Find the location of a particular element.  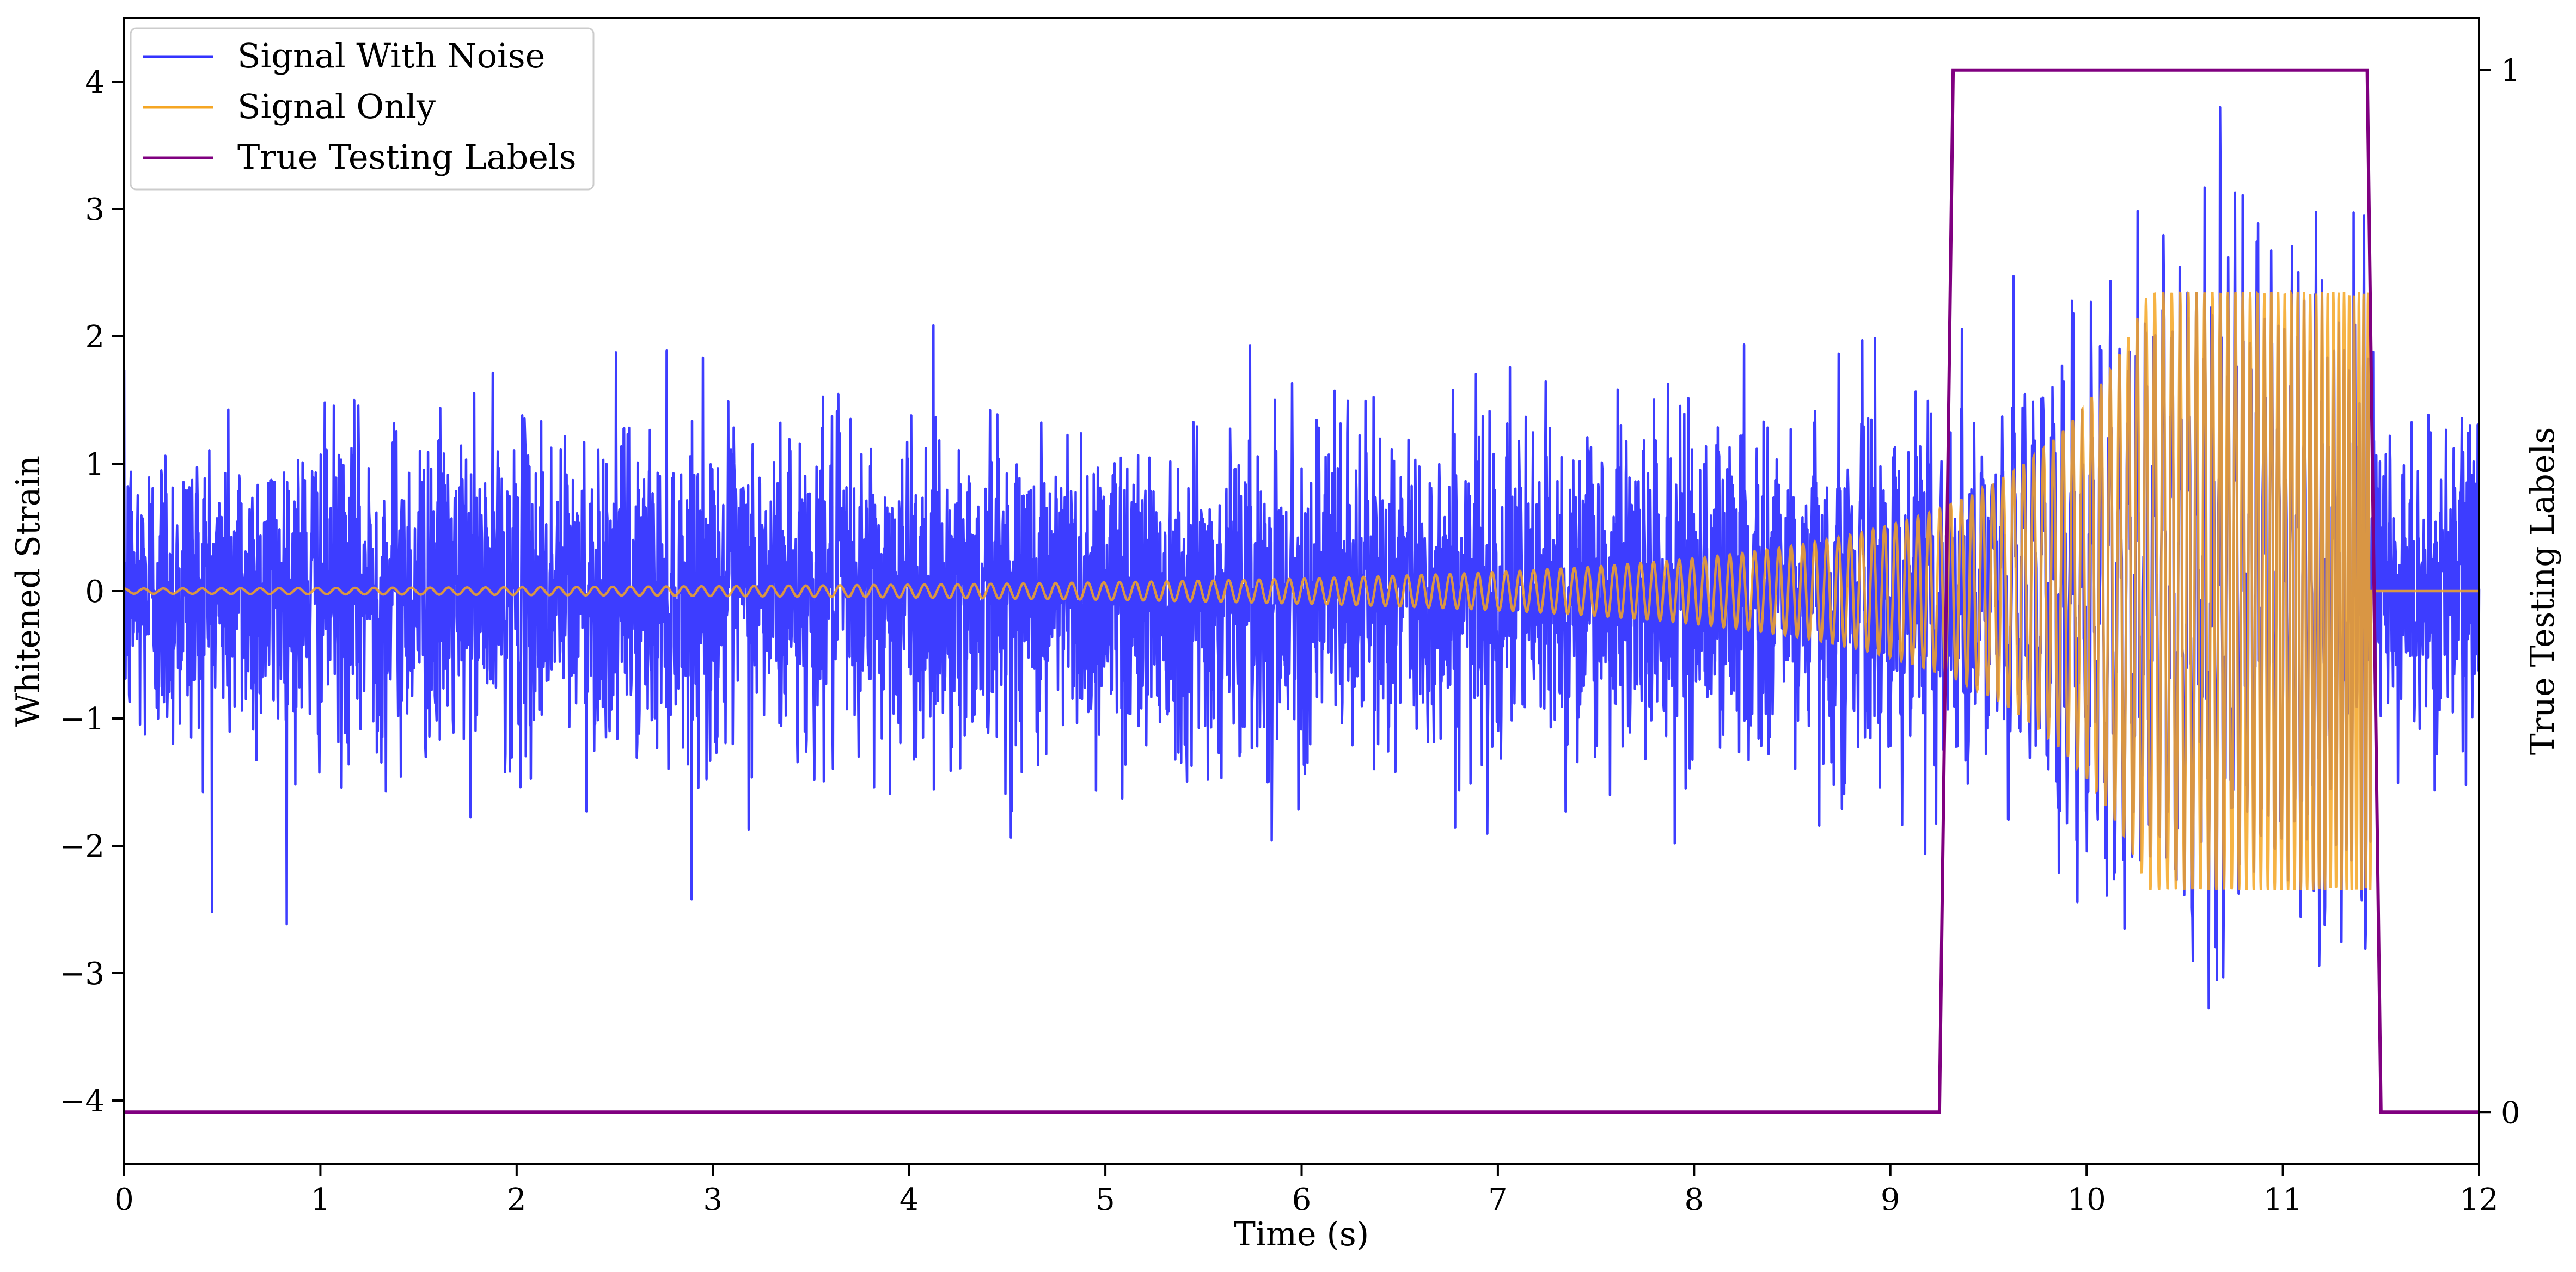

legend-box is located at coordinates (362, 109).